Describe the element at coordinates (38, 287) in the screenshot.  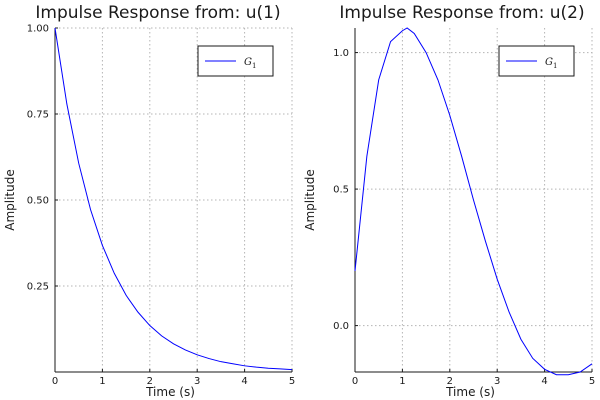
I see `y-tick-label: 0.25` at that location.